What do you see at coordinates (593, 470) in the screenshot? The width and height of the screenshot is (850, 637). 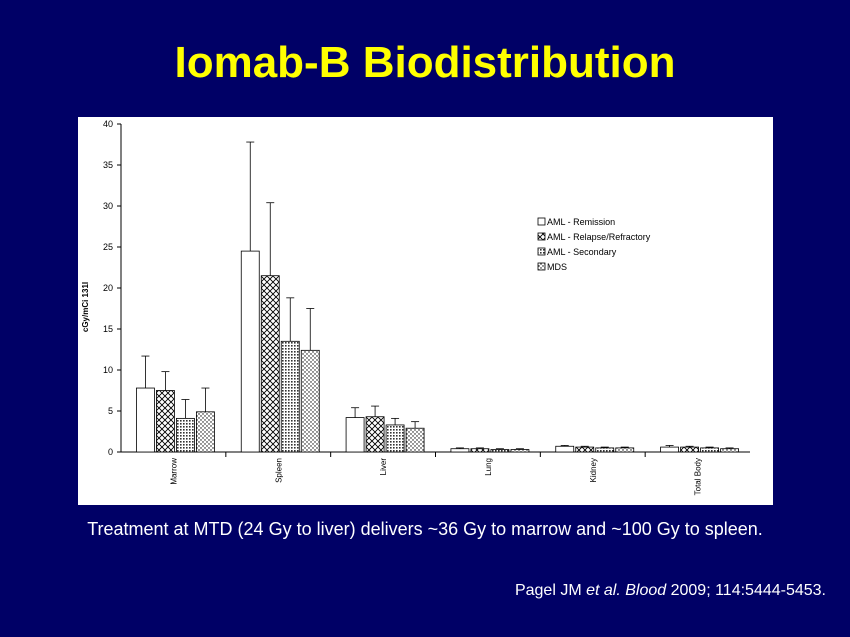 I see `x-tick-label: Kidney` at bounding box center [593, 470].